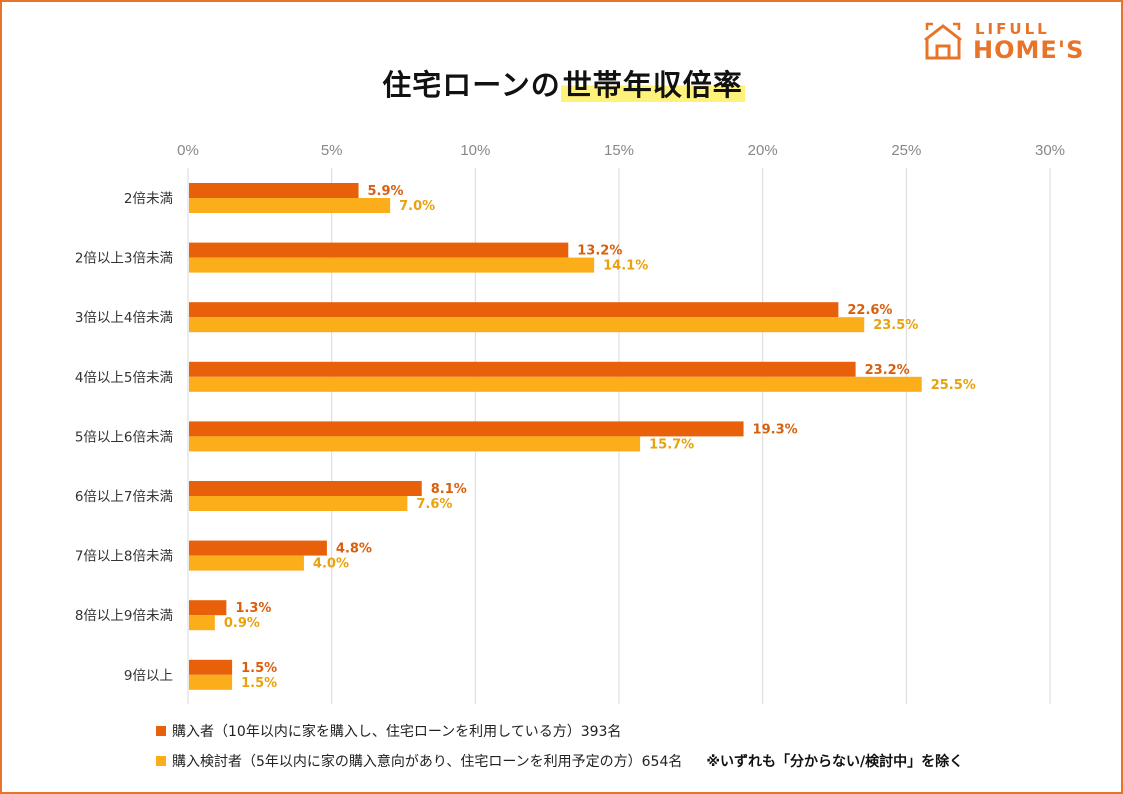  I want to click on data-label-series2: 15.7%, so click(671, 444).